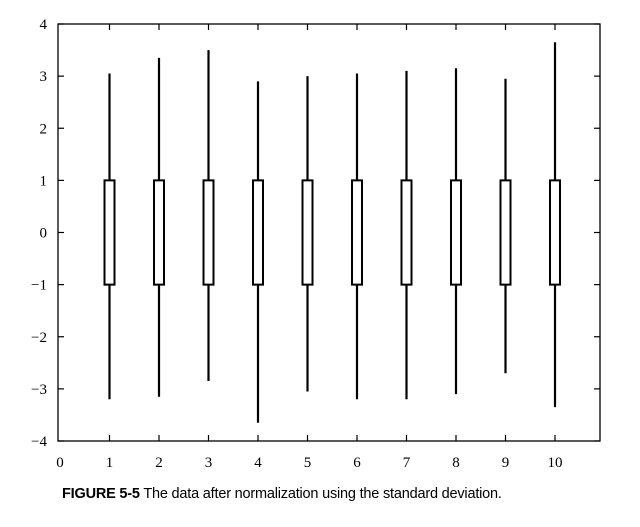 Image resolution: width=640 pixels, height=527 pixels. Describe the element at coordinates (258, 462) in the screenshot. I see `x-tick-label: 4` at that location.